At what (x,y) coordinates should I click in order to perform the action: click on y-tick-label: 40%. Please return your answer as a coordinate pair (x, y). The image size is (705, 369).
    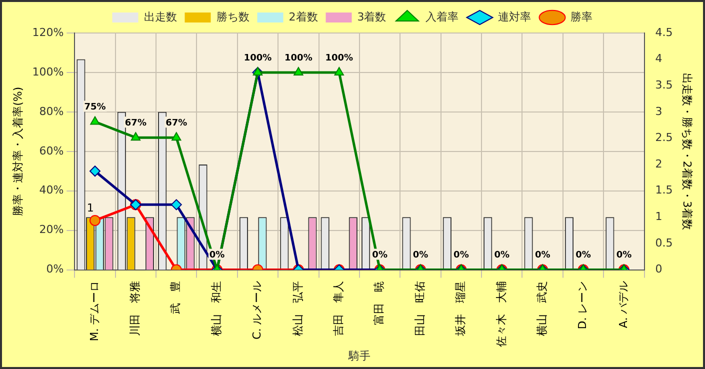
    Looking at the image, I should click on (51, 190).